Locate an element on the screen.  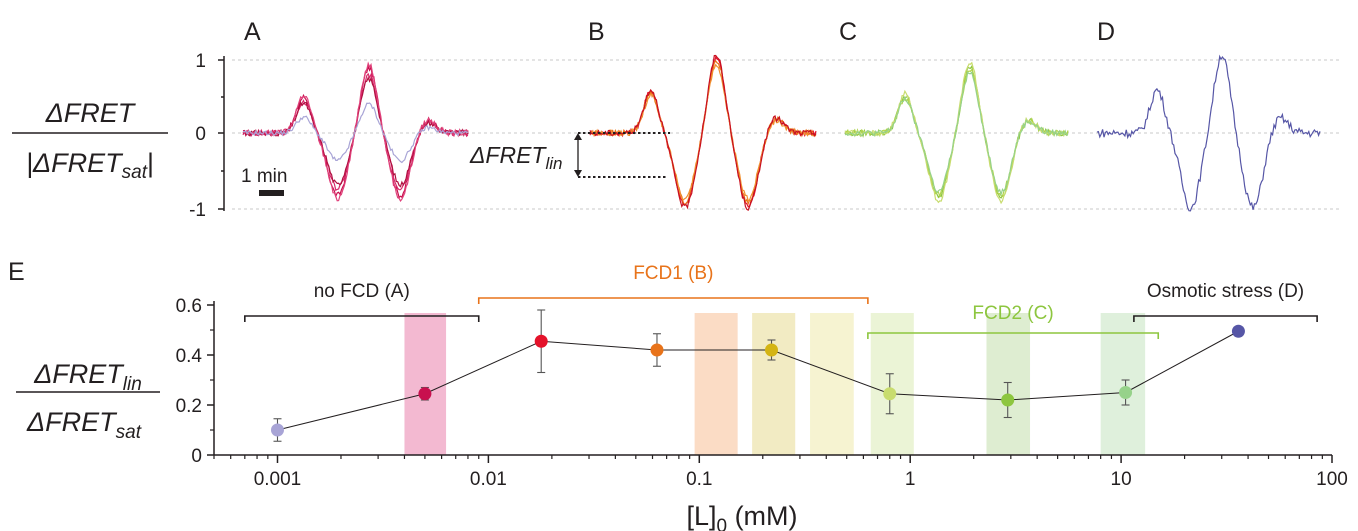
x-tick-label: 100 is located at coordinates (1332, 479).